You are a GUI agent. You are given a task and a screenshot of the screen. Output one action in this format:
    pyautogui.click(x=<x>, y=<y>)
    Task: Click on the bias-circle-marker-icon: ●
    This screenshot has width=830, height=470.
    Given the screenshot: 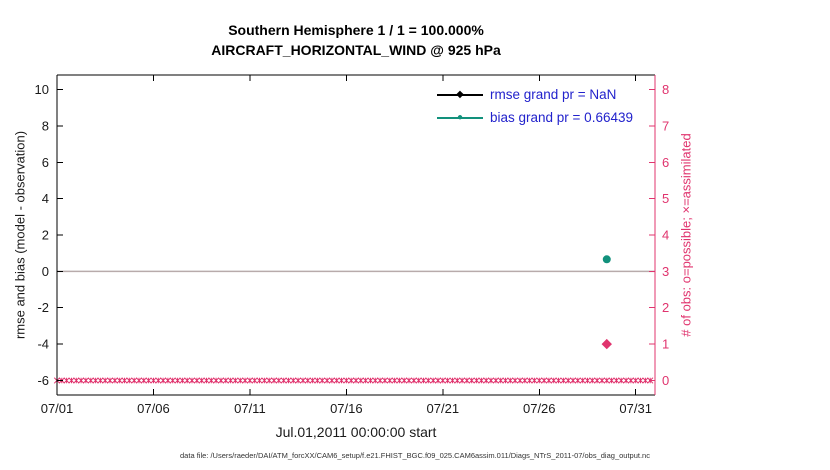 What is the action you would take?
    pyautogui.click(x=460, y=117)
    